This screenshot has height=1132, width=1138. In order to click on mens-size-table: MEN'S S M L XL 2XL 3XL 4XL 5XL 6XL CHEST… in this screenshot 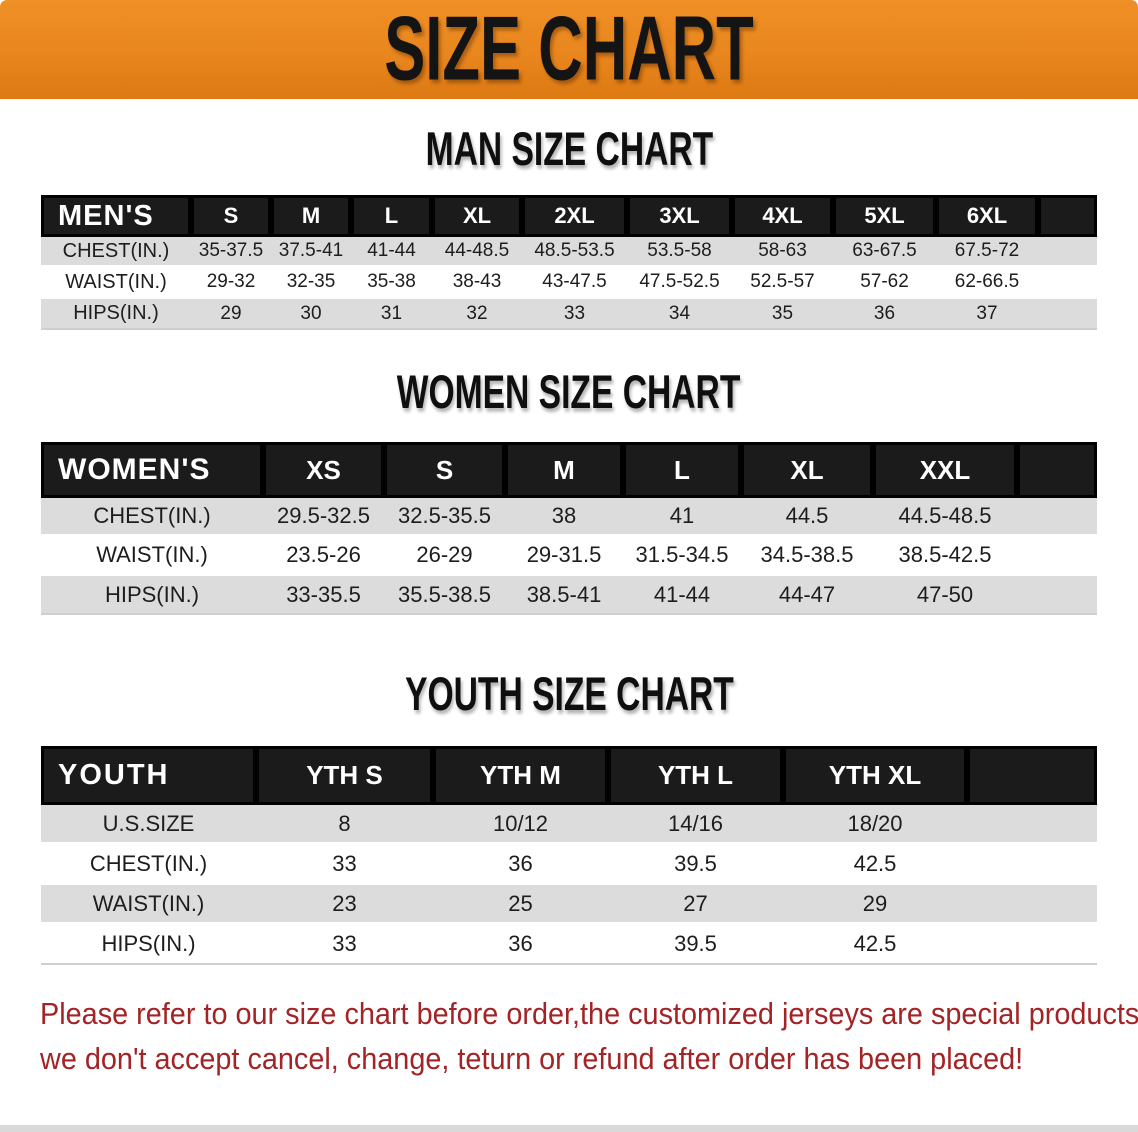, I will do `click(569, 262)`.